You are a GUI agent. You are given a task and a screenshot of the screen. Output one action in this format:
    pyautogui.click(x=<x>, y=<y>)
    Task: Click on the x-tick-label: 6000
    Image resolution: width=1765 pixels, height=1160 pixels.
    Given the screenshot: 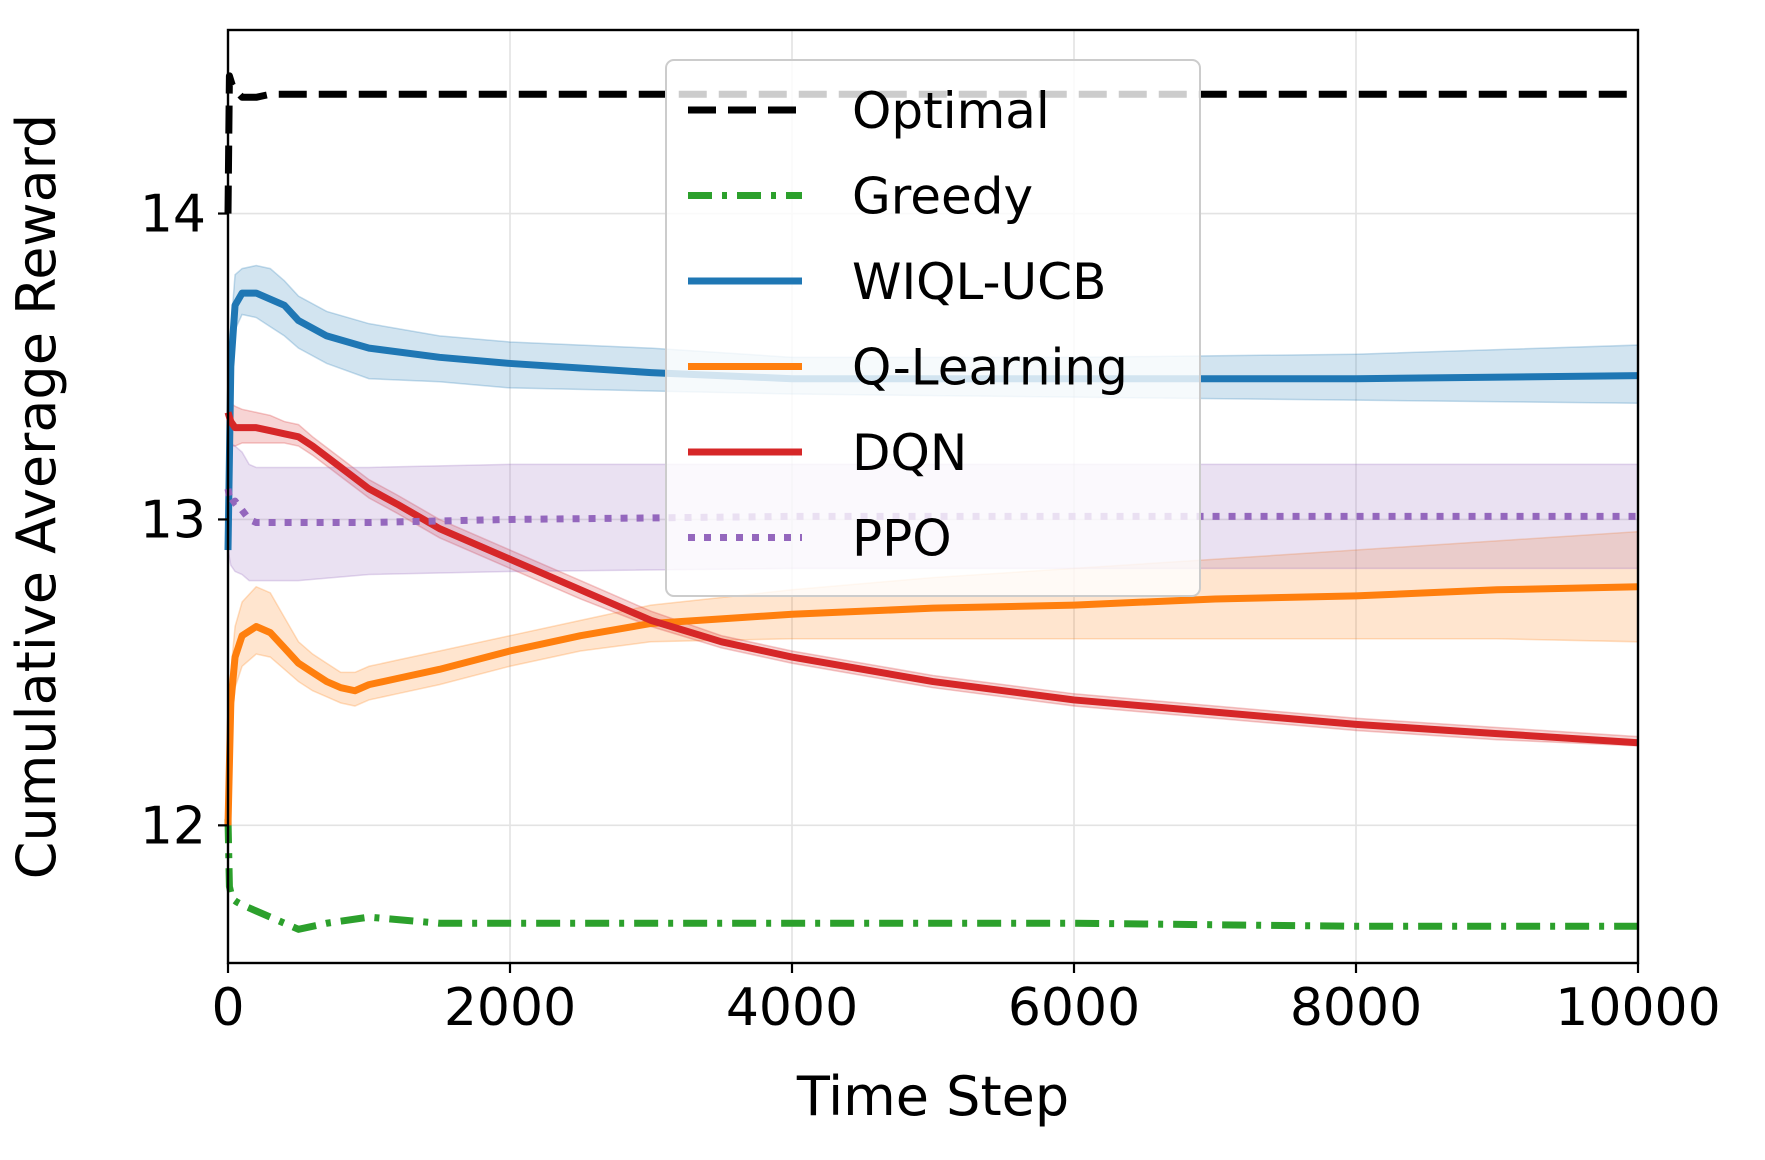 What is the action you would take?
    pyautogui.click(x=1074, y=1008)
    